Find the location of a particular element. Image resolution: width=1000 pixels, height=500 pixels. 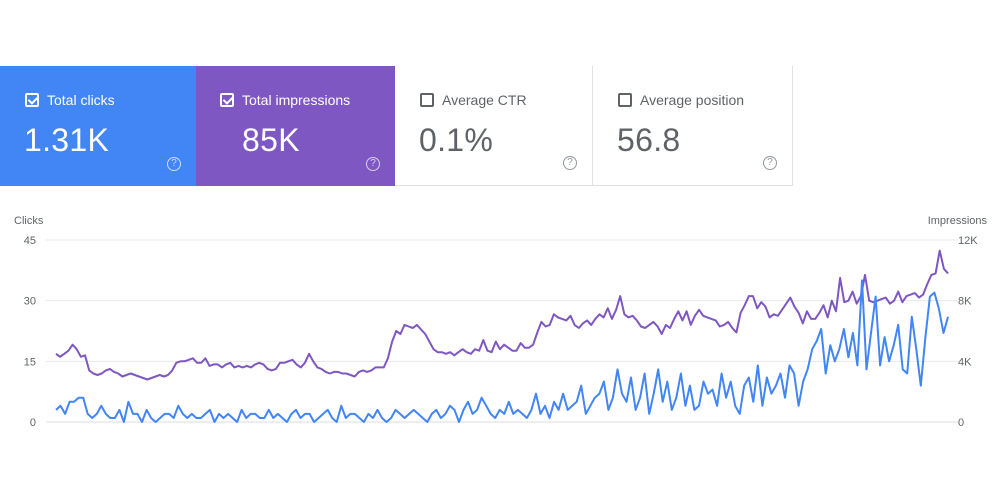

total-clicks-card: Total clicks 1.31K ? is located at coordinates (98, 126).